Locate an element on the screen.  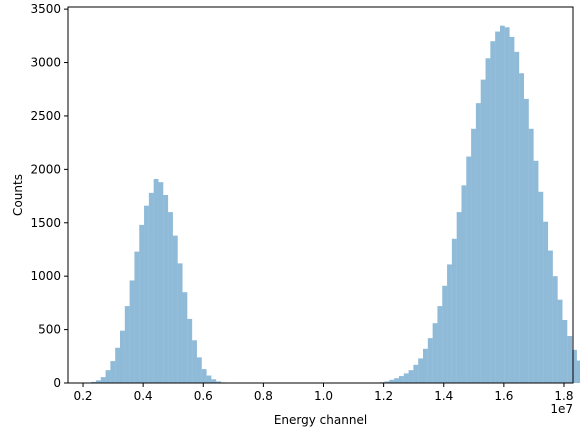
x-tick-label: 0.4 is located at coordinates (143, 396).